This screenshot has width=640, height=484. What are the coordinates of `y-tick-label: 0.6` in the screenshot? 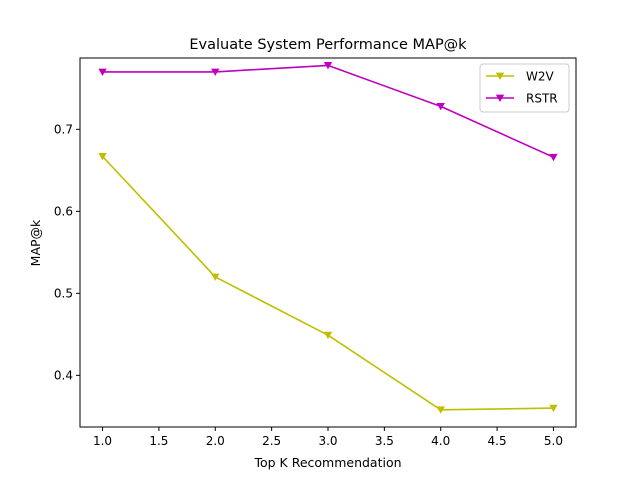 It's located at (63, 211).